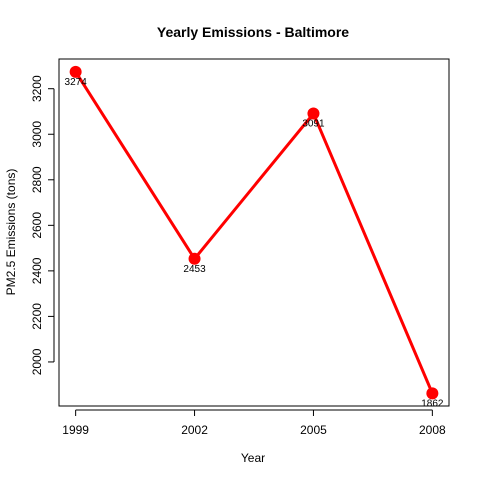  Describe the element at coordinates (75, 430) in the screenshot. I see `x-tick-label: 1999` at that location.